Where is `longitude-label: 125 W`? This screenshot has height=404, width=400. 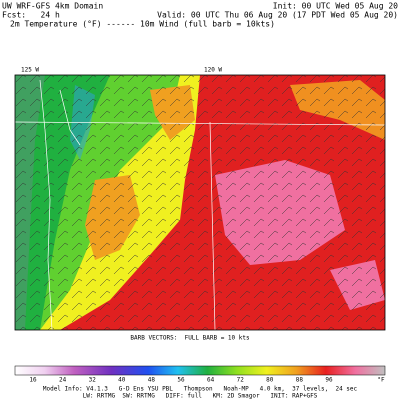
longitude-label: 125 W is located at coordinates (30, 70).